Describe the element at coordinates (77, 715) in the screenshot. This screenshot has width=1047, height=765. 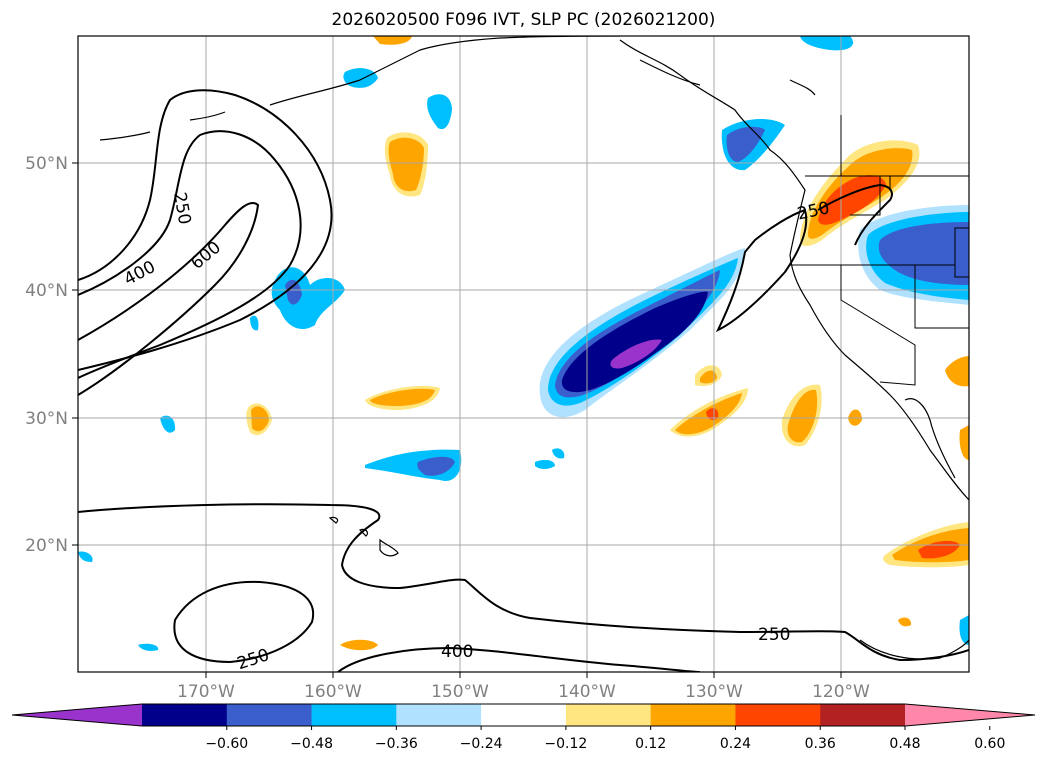
I see `colorbar-extend-low` at that location.